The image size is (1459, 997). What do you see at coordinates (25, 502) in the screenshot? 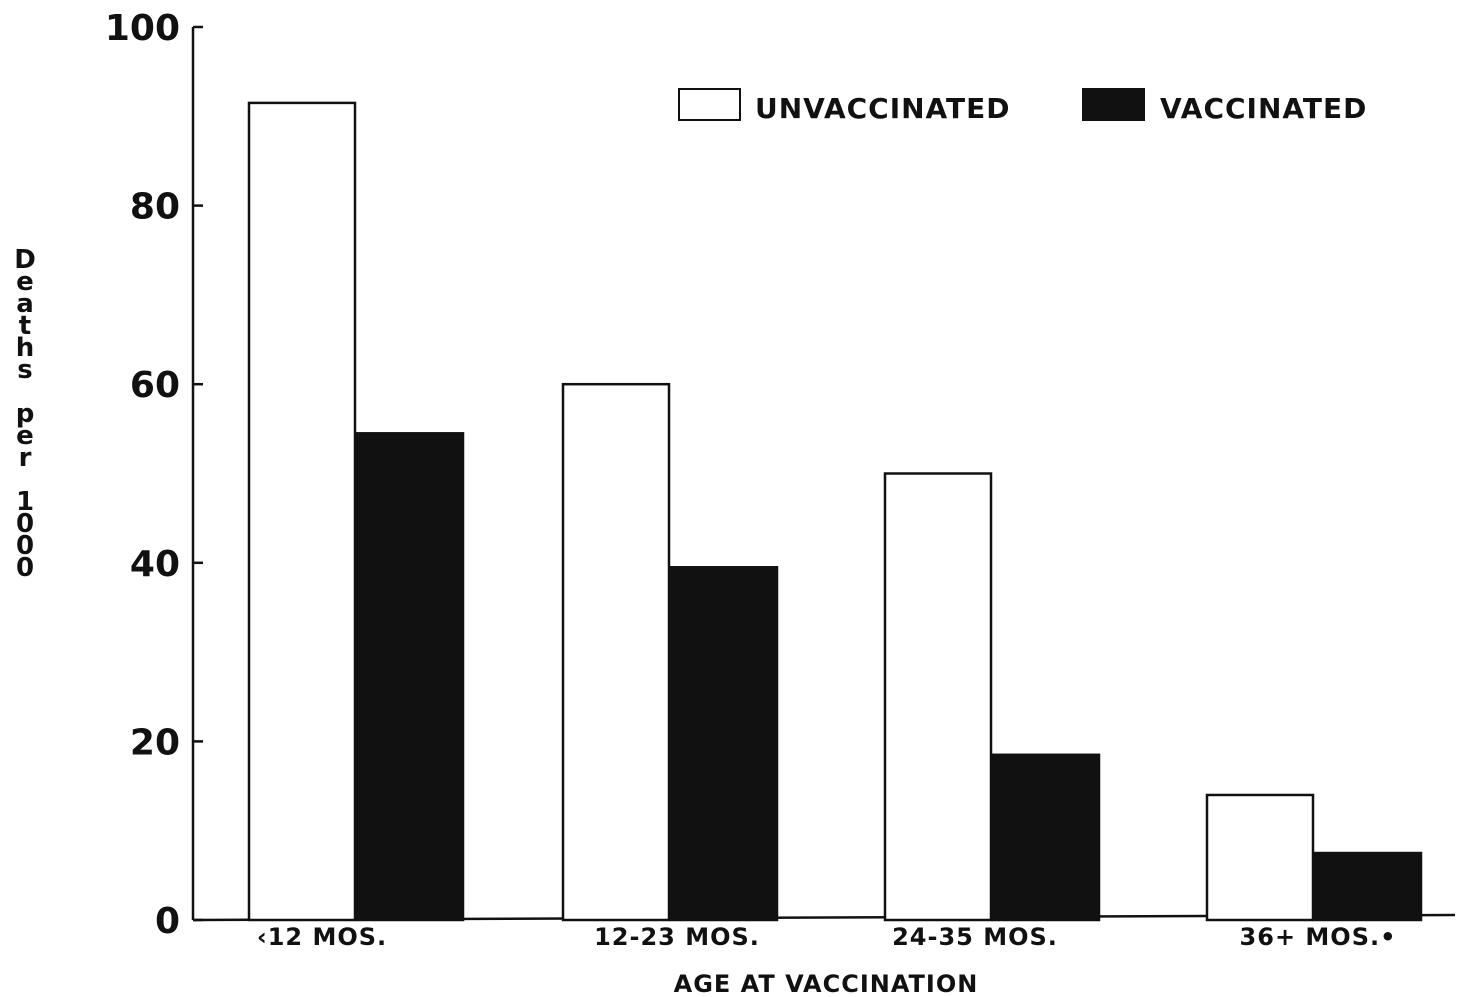
I see `y-axis-title-char: 1` at bounding box center [25, 502].